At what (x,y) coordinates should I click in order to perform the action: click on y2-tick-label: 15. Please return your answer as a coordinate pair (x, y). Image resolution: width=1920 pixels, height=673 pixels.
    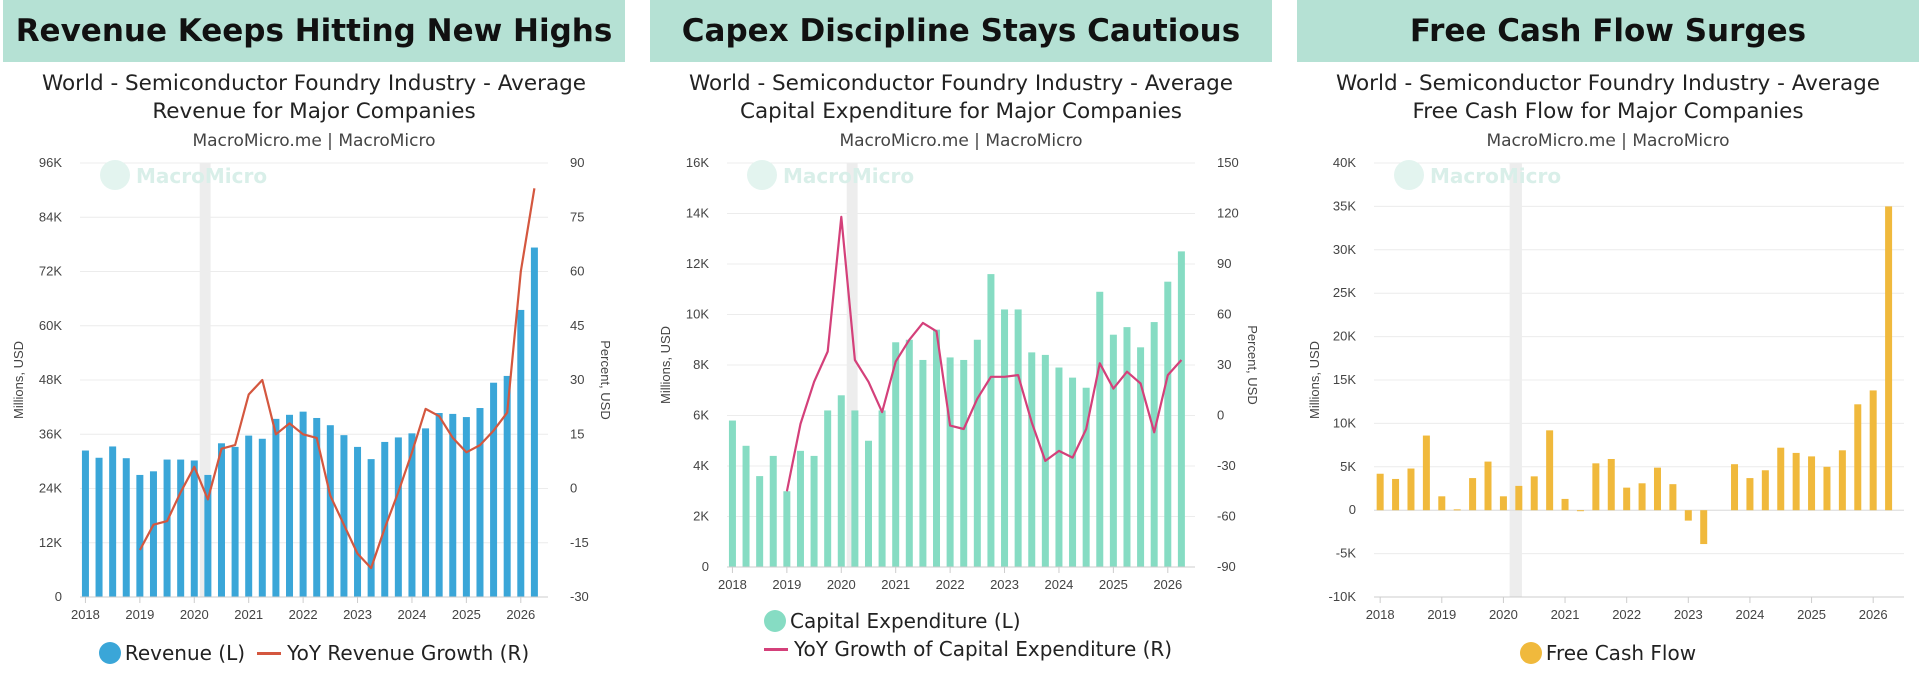
    Looking at the image, I should click on (577, 433).